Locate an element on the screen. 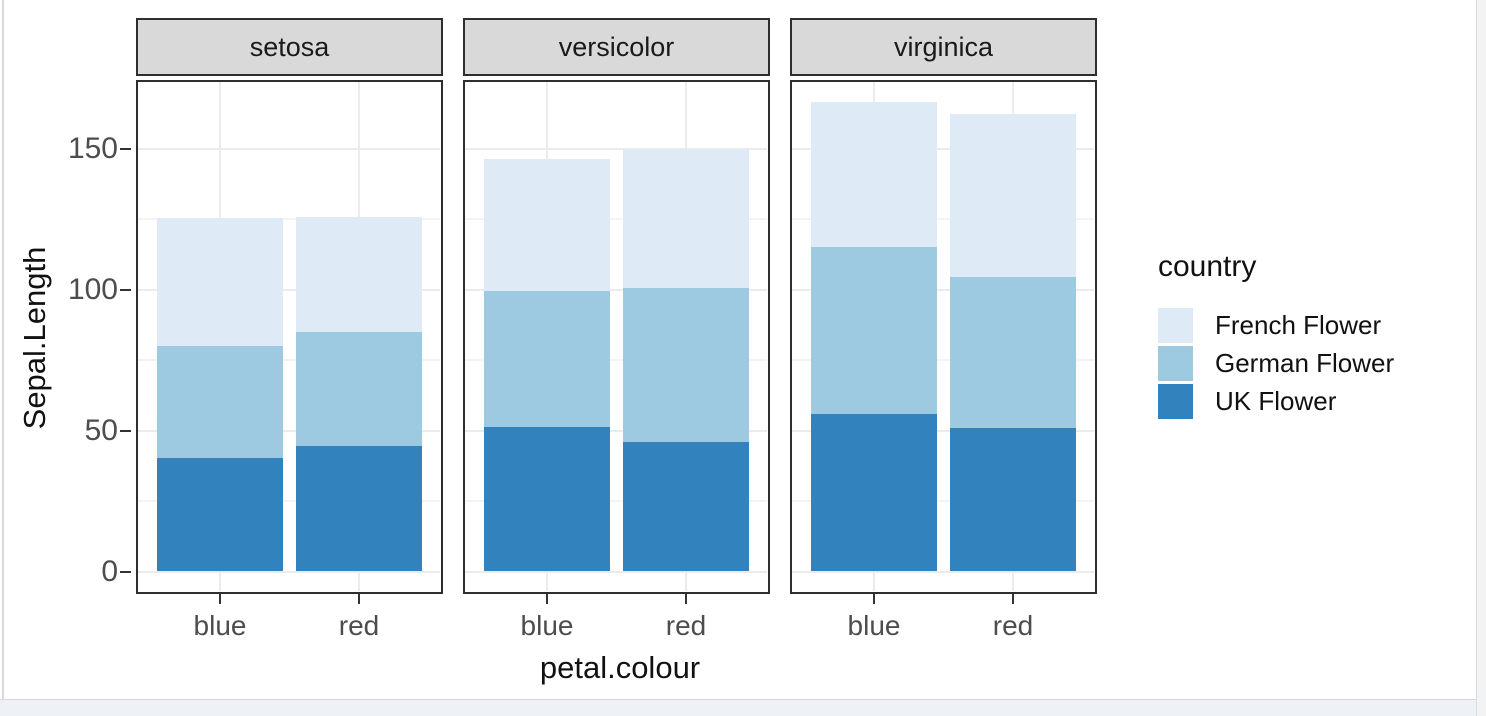  facet-panel-versicolor is located at coordinates (616, 337).